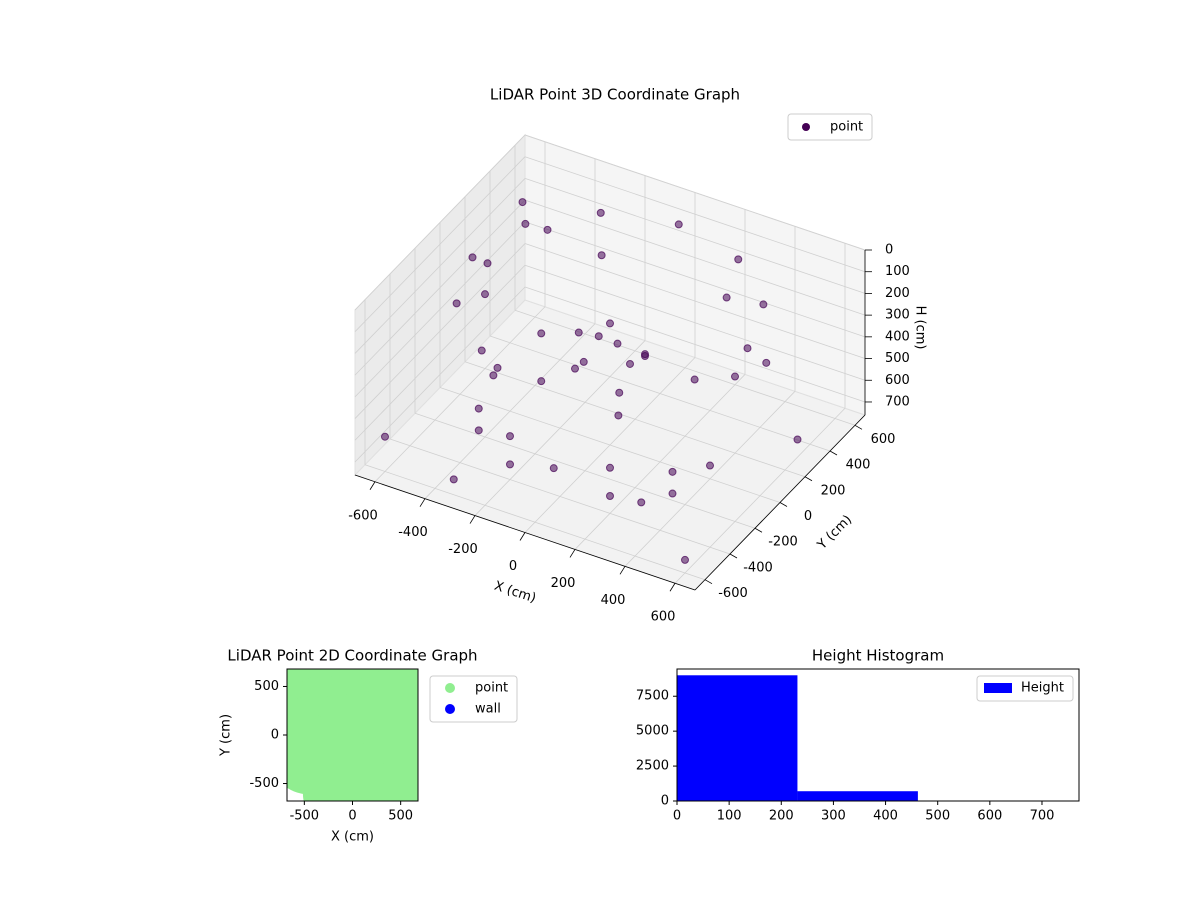 The height and width of the screenshot is (900, 1200). Describe the element at coordinates (305, 816) in the screenshot. I see `x-tick-label: -500` at that location.